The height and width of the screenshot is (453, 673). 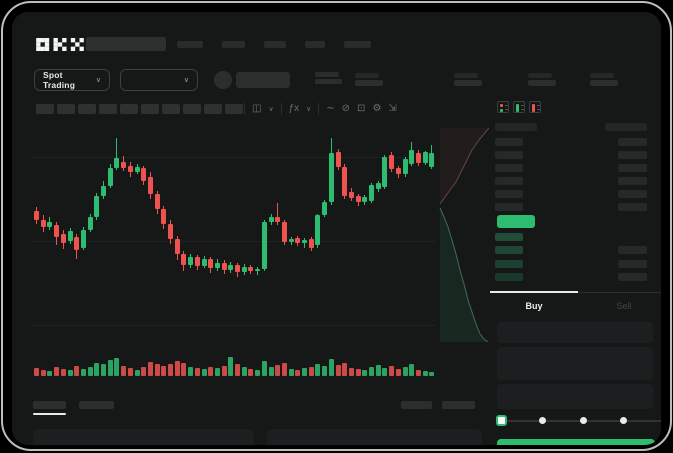 I want to click on depth-chart, so click(x=464, y=234).